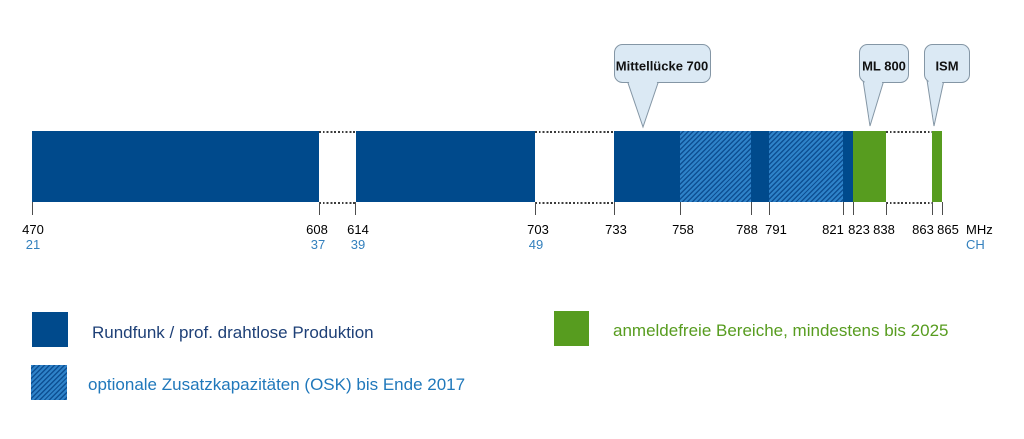 The height and width of the screenshot is (439, 1024). I want to click on svg-text: ISM, so click(946, 66).